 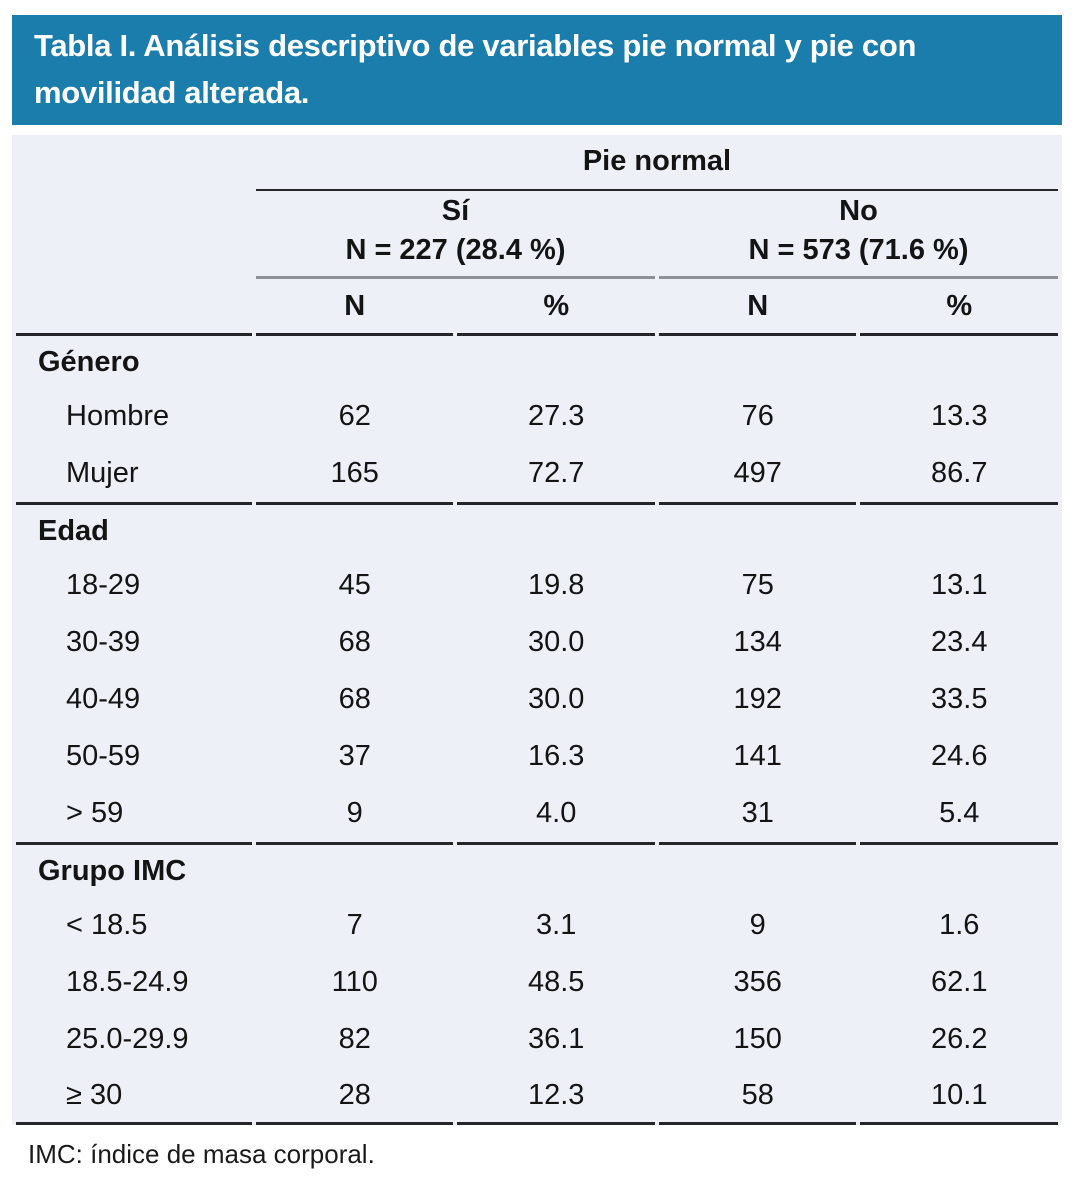 What do you see at coordinates (354, 925) in the screenshot?
I see `cell-value: 7` at bounding box center [354, 925].